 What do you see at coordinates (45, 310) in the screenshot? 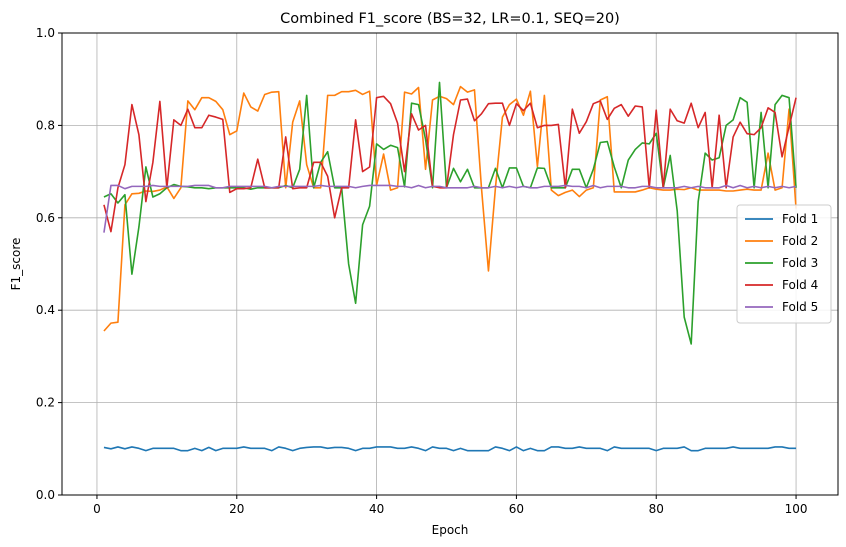
I see `y-tick-label: 0.4` at bounding box center [45, 310].